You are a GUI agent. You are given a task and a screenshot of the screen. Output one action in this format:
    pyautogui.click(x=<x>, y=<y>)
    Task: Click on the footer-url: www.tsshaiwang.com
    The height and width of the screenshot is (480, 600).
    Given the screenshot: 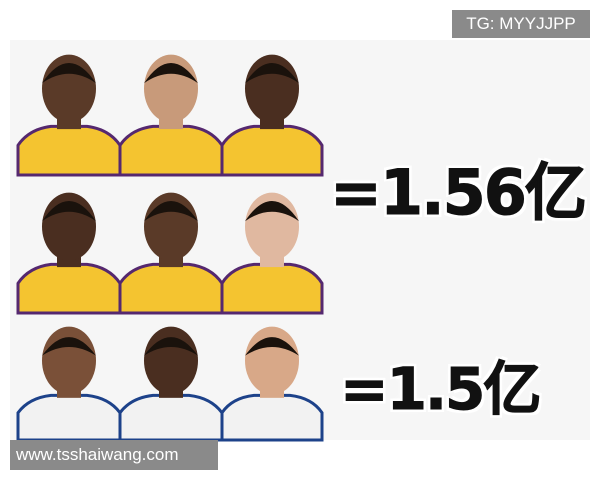 What is the action you would take?
    pyautogui.click(x=114, y=455)
    